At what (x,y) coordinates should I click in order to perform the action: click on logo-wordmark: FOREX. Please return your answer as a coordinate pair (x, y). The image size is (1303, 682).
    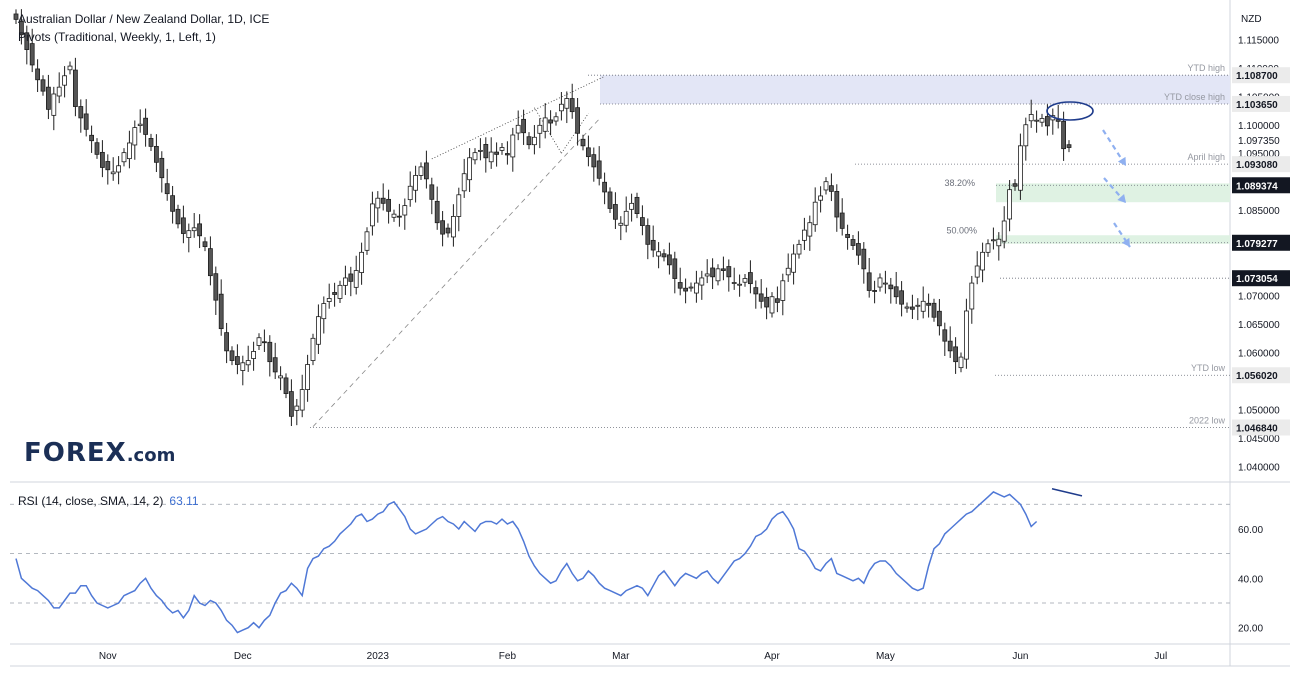
    Looking at the image, I should click on (75, 453).